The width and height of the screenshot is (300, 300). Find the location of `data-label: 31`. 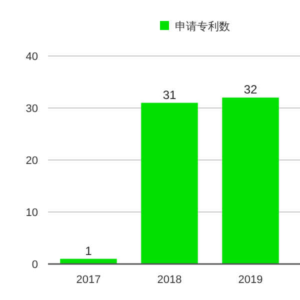

data-label: 31 is located at coordinates (169, 95).